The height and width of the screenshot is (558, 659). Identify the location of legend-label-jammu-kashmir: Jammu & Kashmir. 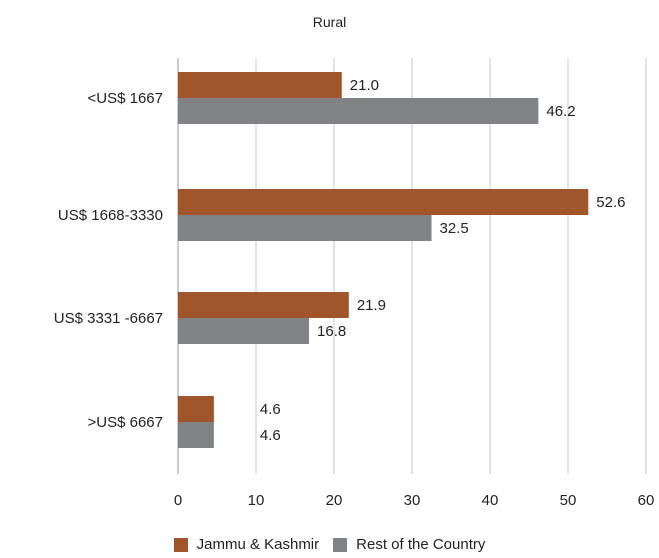
(258, 544).